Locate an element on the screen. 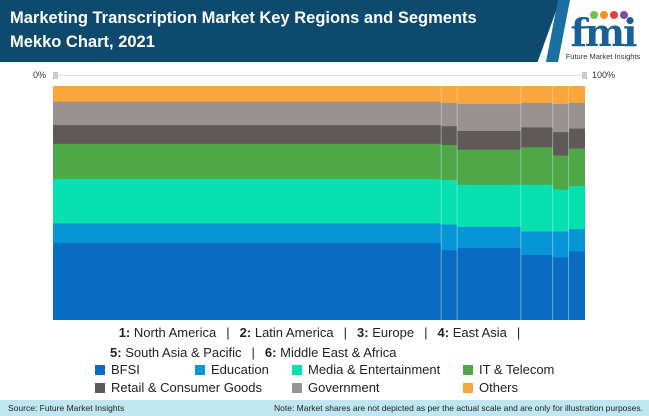 This screenshot has width=649, height=416. region-key-6: 6: Middle East & Africa is located at coordinates (330, 352).